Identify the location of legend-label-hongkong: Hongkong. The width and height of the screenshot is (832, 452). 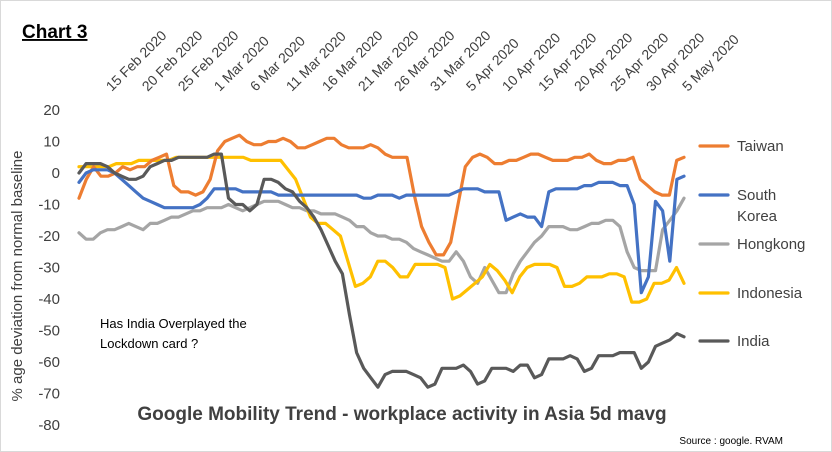
(771, 244).